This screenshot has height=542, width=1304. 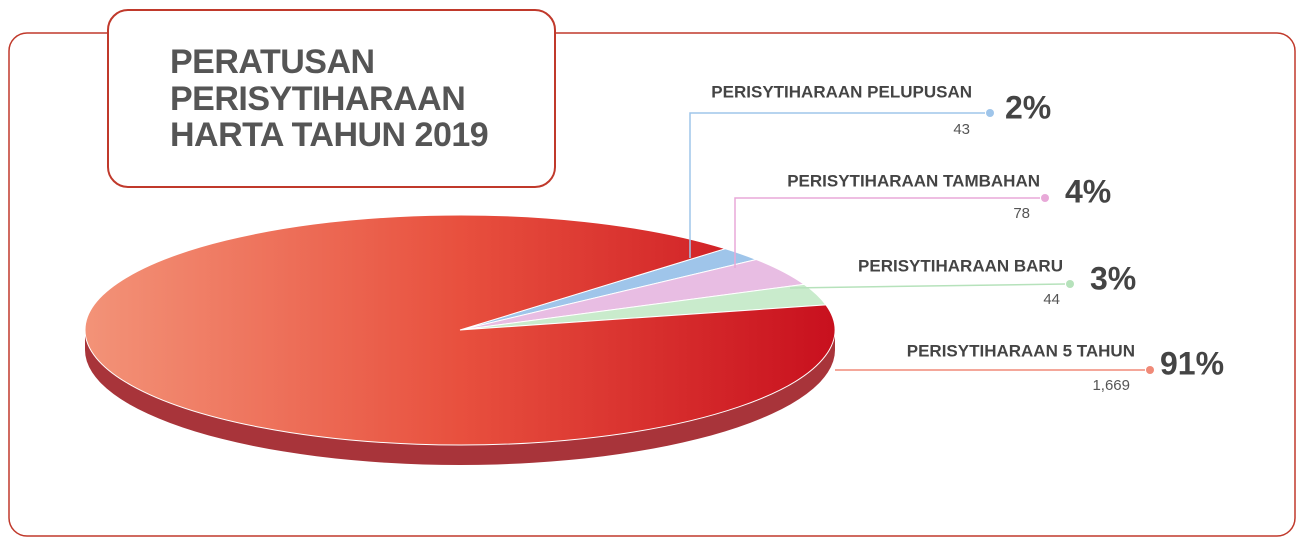 I want to click on percent-label: 2%, so click(x=1028, y=107).